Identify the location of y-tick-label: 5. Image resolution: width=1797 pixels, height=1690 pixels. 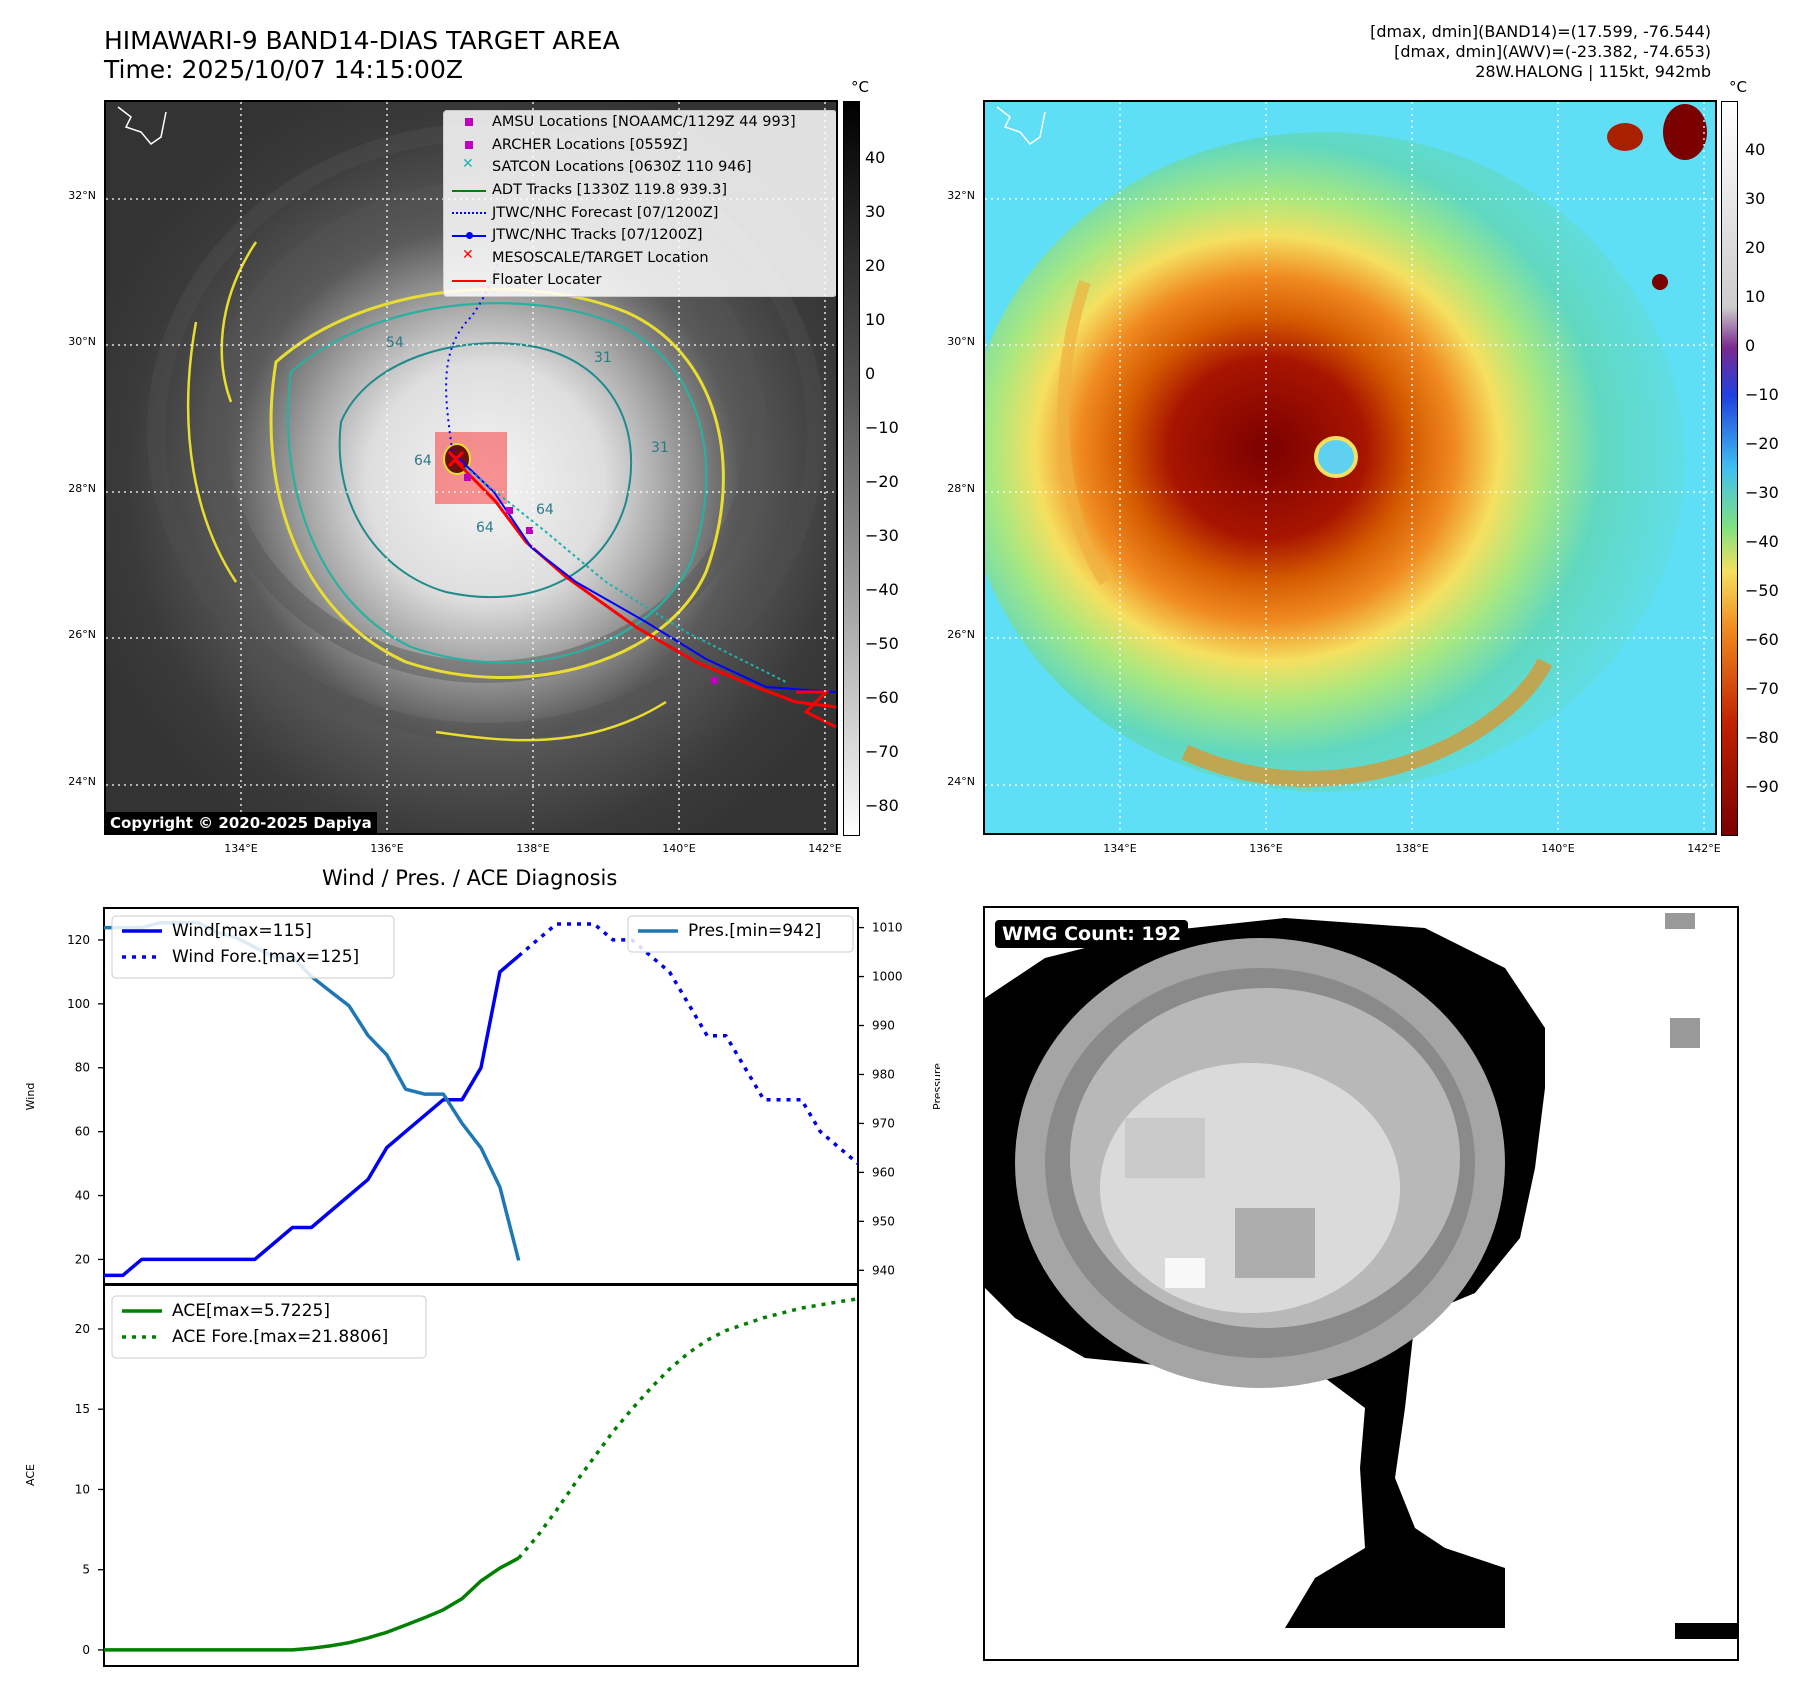
(86, 1570).